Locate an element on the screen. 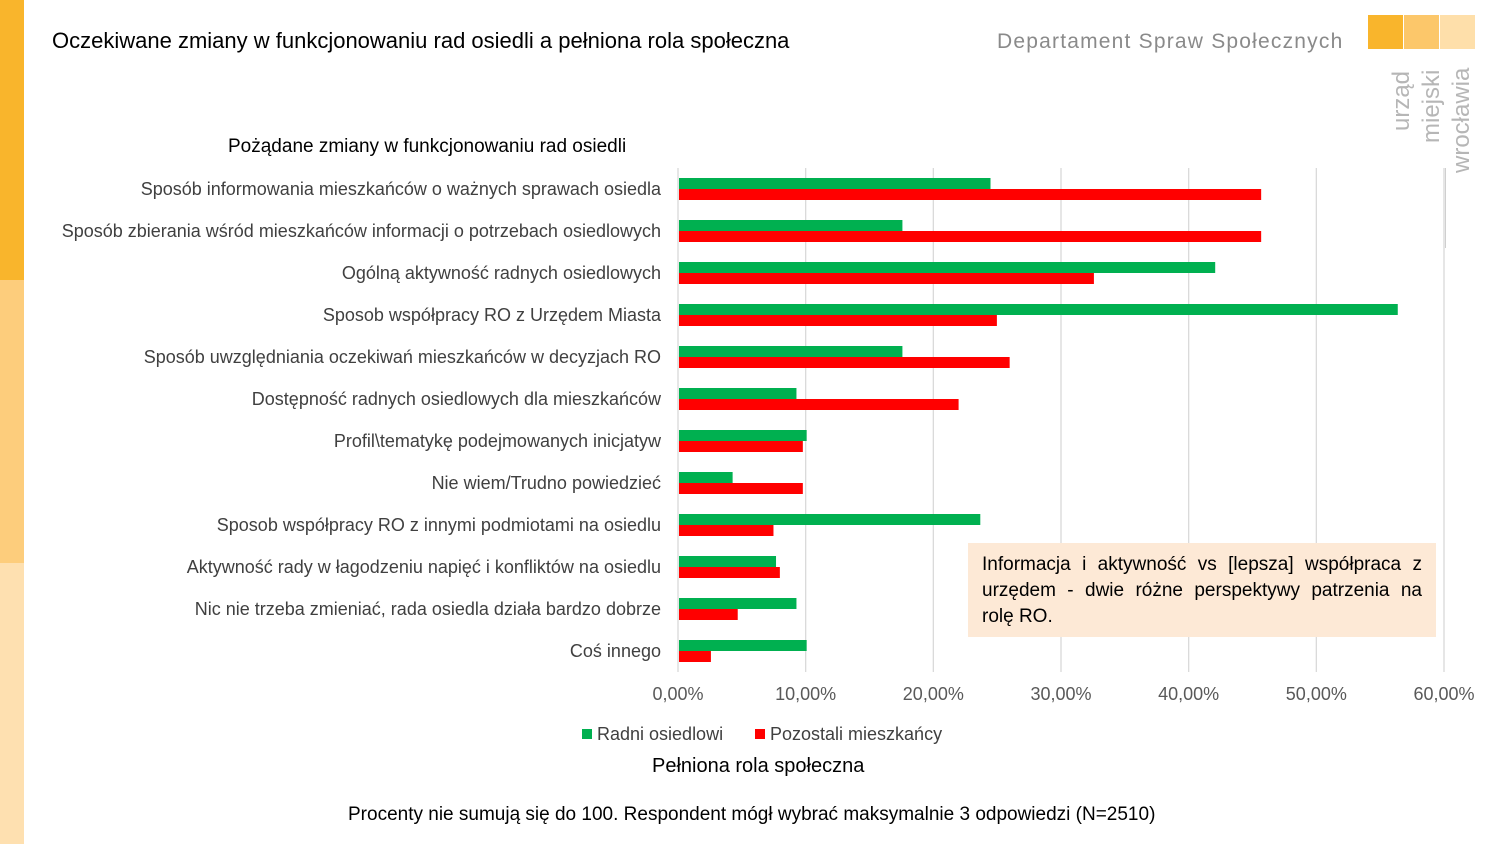 The height and width of the screenshot is (844, 1500). x-tick-label: 40,00% is located at coordinates (1188, 694).